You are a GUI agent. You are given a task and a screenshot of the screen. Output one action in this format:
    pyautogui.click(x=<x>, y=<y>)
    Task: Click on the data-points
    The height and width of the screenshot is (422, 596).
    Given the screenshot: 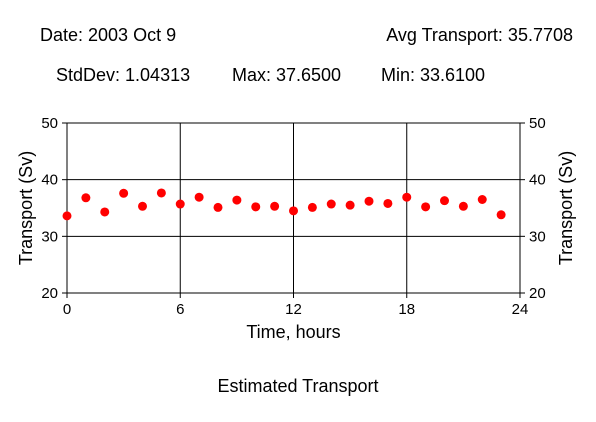 What is the action you would take?
    pyautogui.click(x=284, y=204)
    